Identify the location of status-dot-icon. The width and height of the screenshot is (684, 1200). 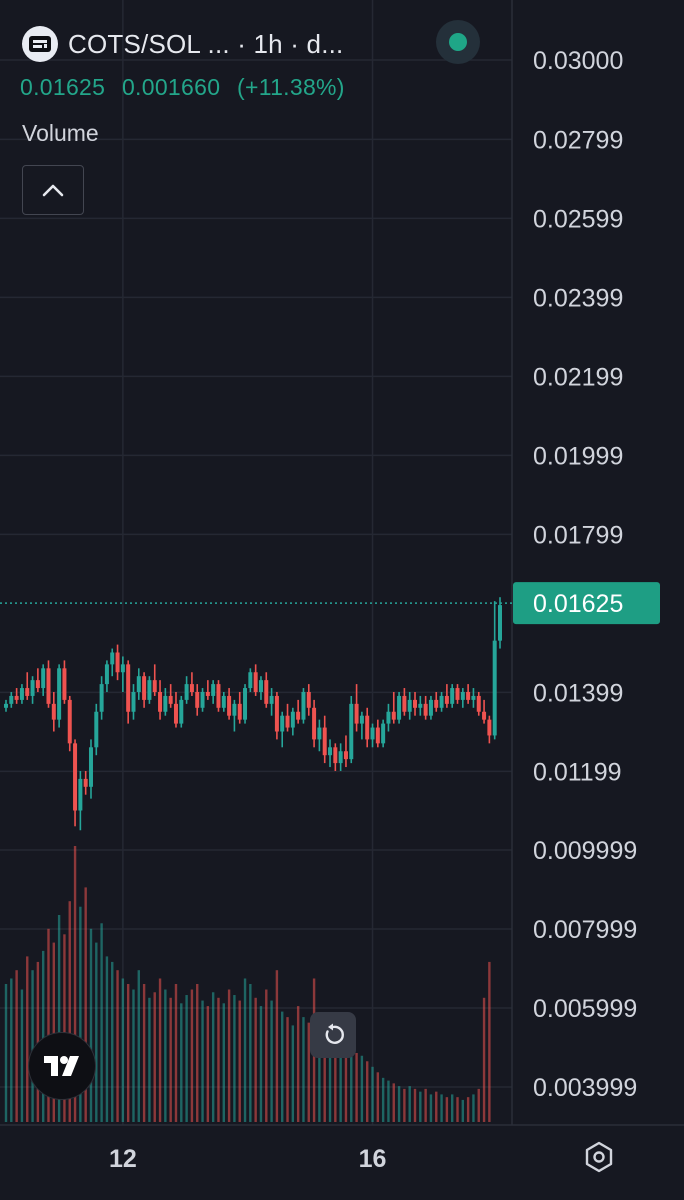
(458, 42).